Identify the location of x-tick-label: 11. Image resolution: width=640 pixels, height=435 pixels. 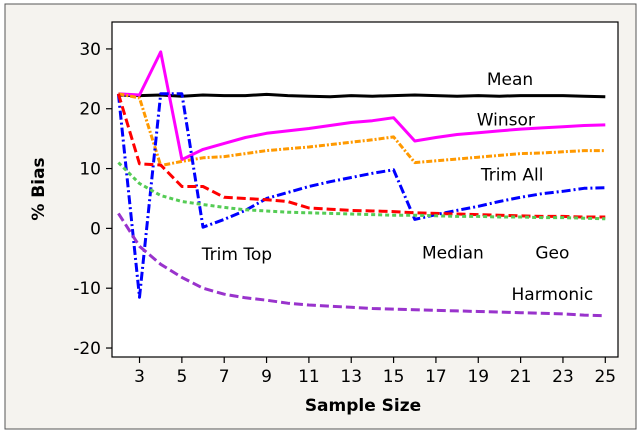
(309, 377).